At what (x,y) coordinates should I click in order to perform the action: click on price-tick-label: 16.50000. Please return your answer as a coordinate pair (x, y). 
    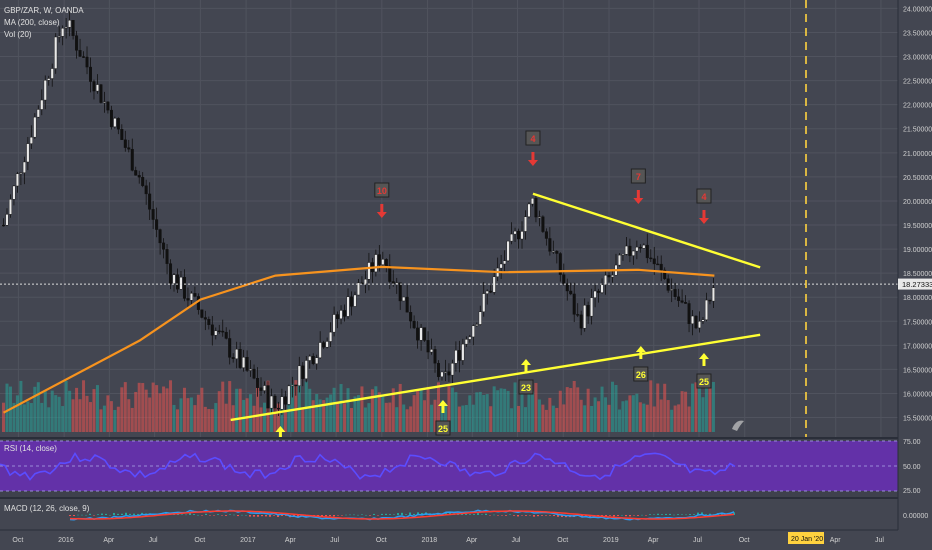
    Looking at the image, I should click on (917, 370).